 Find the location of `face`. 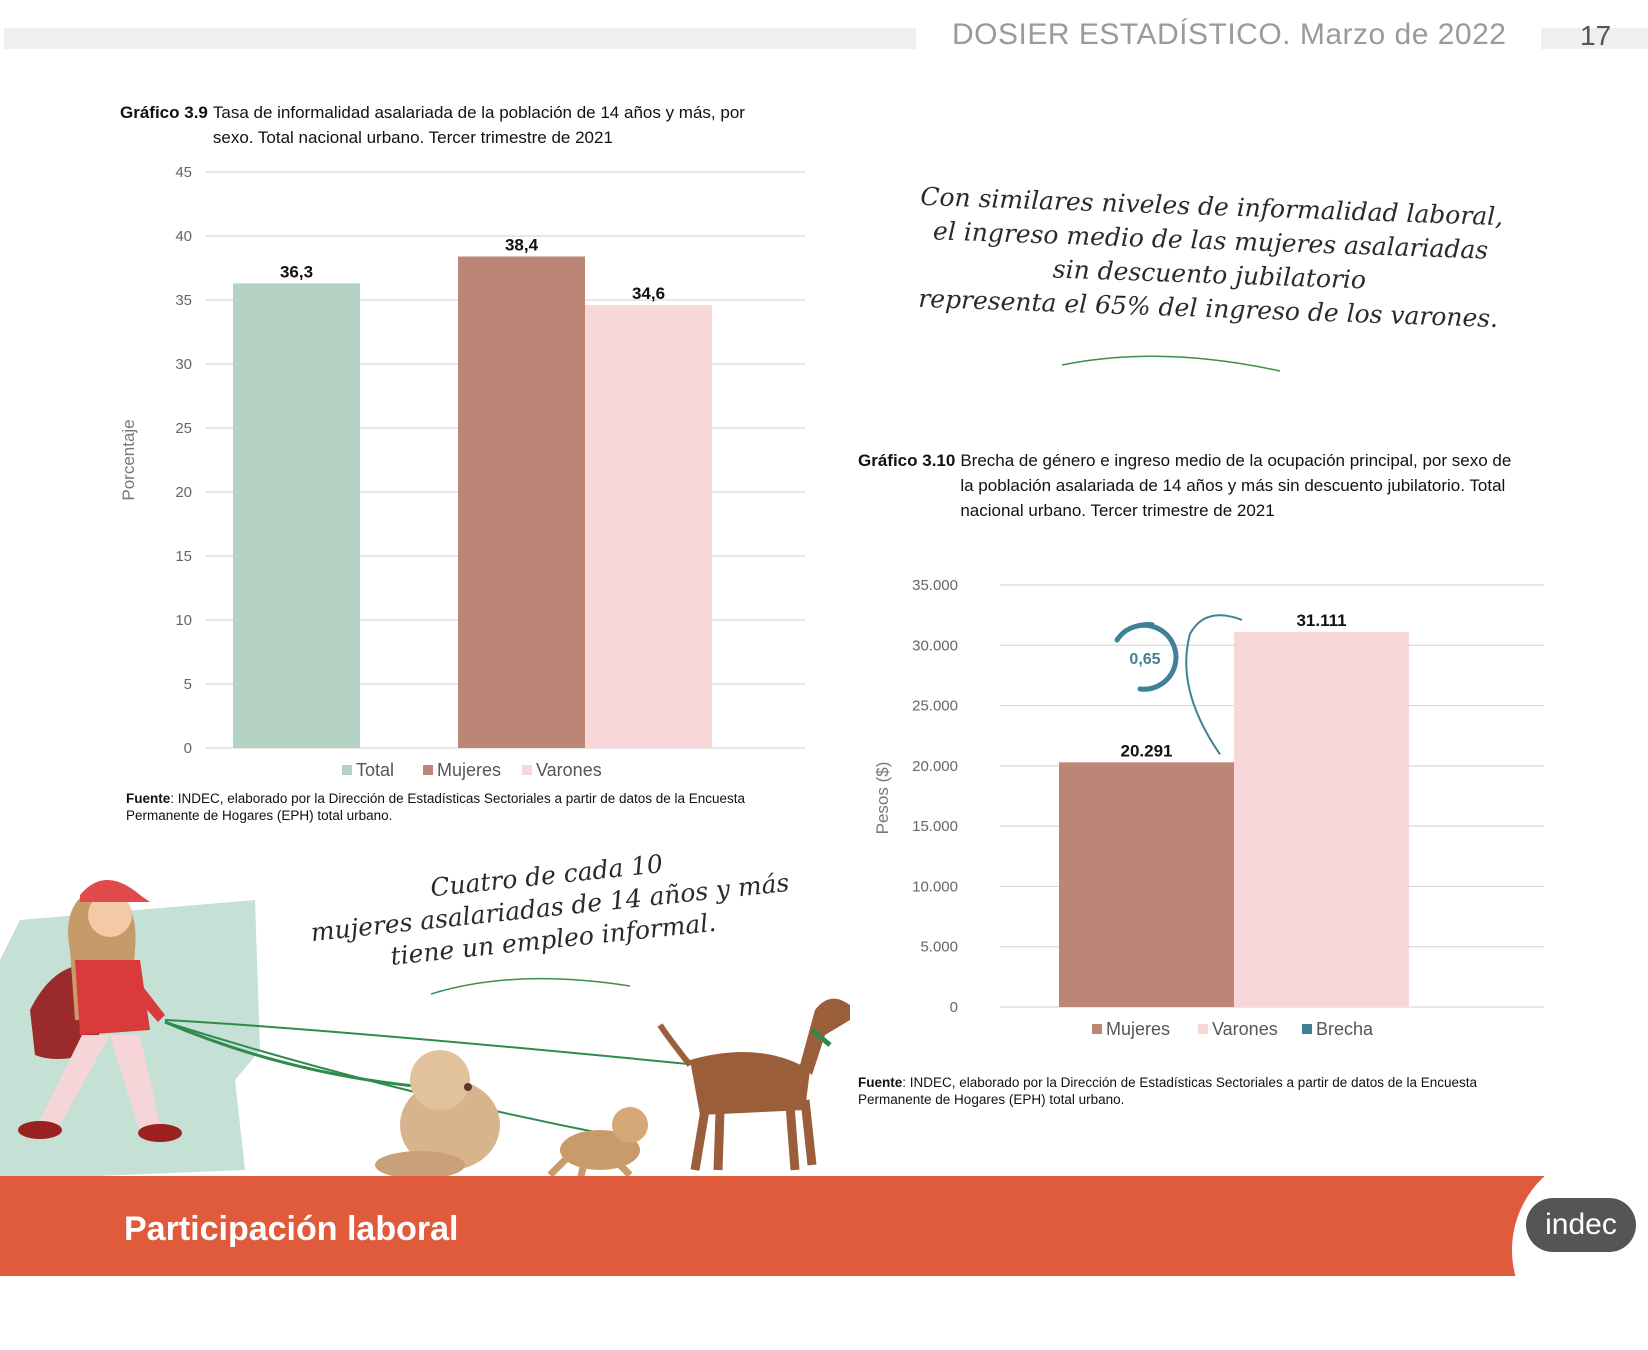

face is located at coordinates (110, 915).